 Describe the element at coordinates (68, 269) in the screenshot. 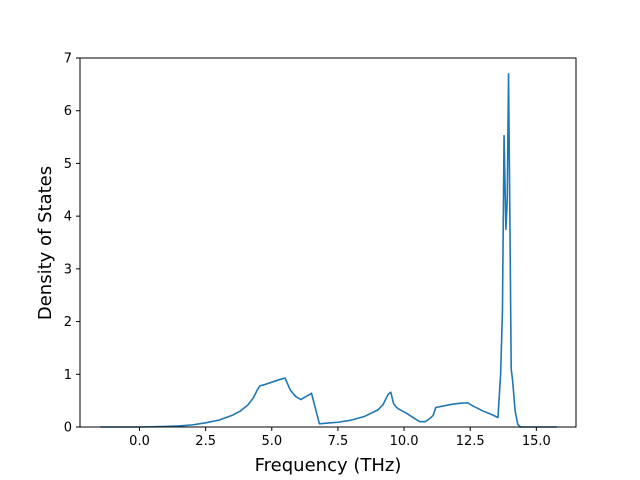

I see `y-tick-label: 3` at that location.